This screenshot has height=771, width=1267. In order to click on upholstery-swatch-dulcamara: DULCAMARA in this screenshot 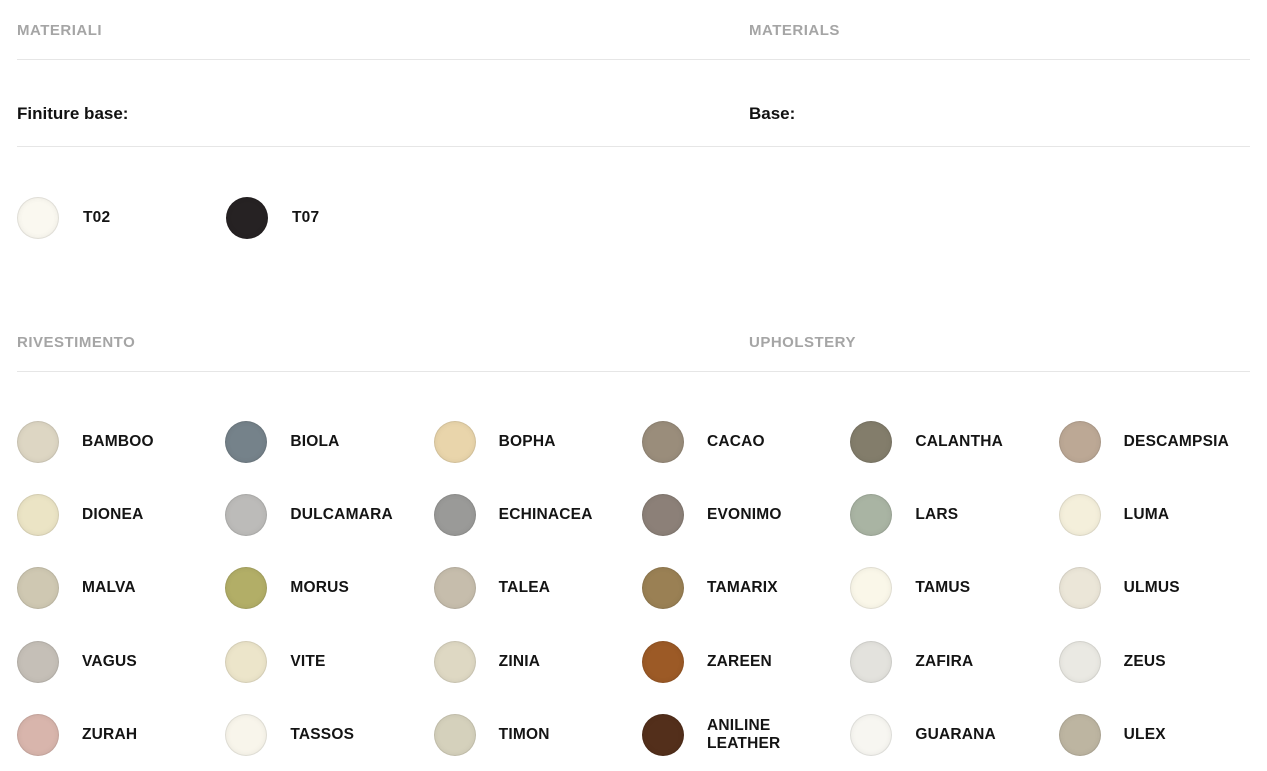, I will do `click(329, 515)`.